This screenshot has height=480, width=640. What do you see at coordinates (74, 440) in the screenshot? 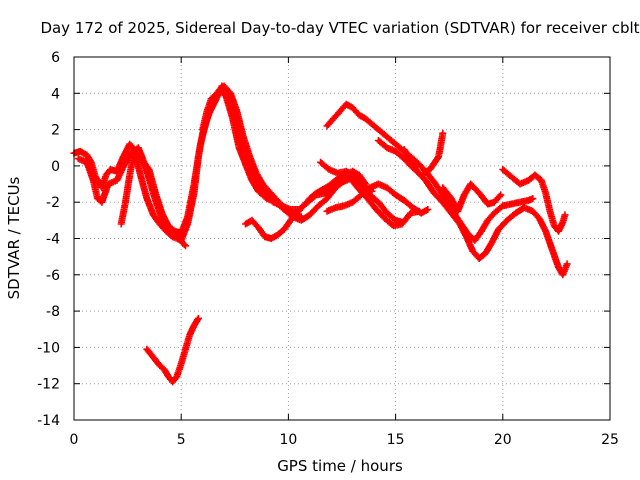
I see `x-tick-label: 0` at bounding box center [74, 440].